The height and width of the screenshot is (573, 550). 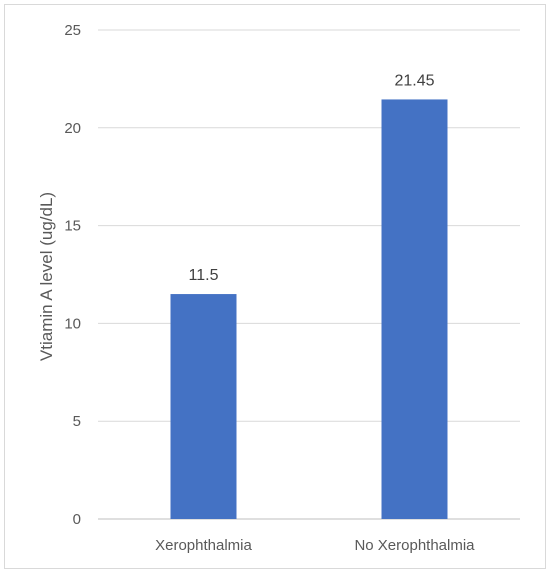 I want to click on x-tick-label: Xerophthalmia, so click(x=203, y=545).